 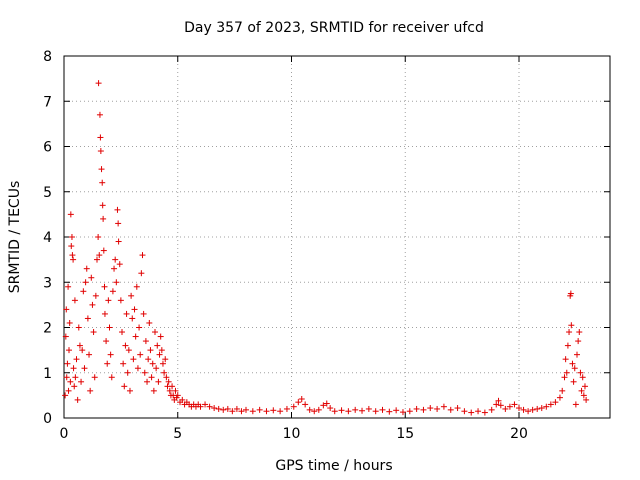 What do you see at coordinates (47, 419) in the screenshot?
I see `y-tick-label: 0` at bounding box center [47, 419].